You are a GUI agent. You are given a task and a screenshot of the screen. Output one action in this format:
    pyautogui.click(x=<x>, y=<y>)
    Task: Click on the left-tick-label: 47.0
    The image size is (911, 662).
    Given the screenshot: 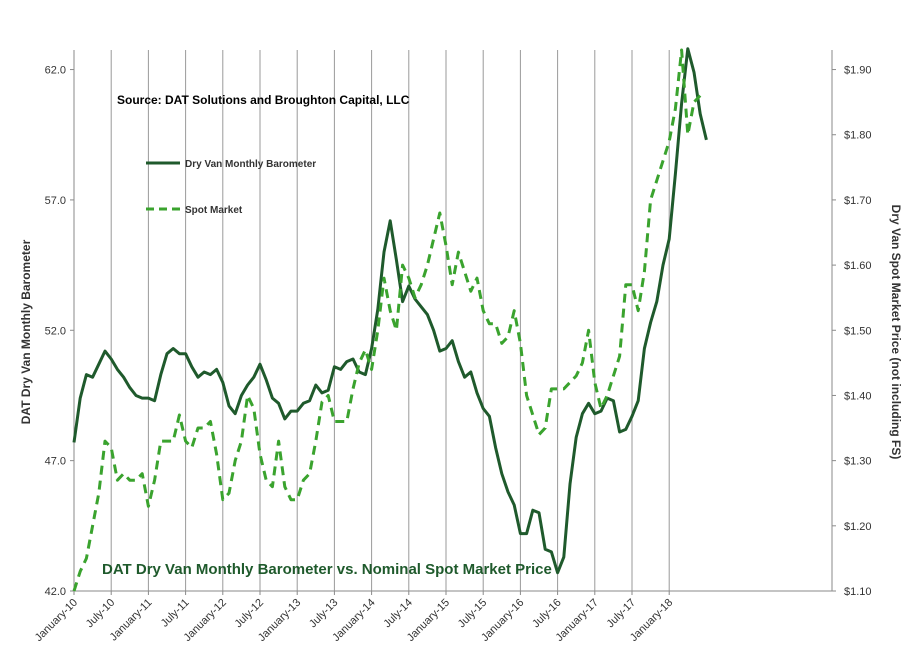 What is the action you would take?
    pyautogui.click(x=55, y=462)
    